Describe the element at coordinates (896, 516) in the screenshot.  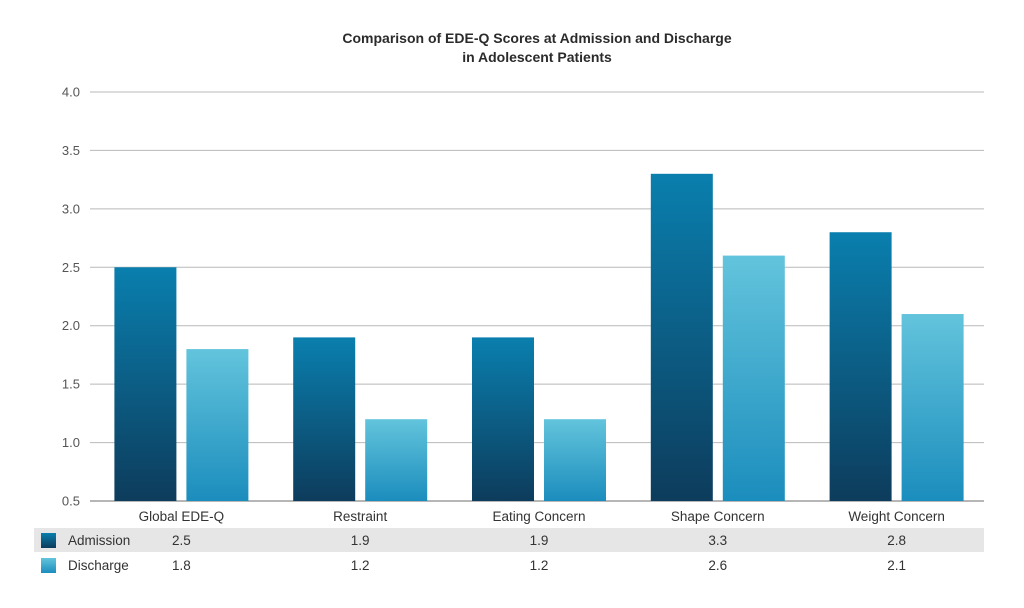
I see `x-category-label: Weight Concern` at that location.